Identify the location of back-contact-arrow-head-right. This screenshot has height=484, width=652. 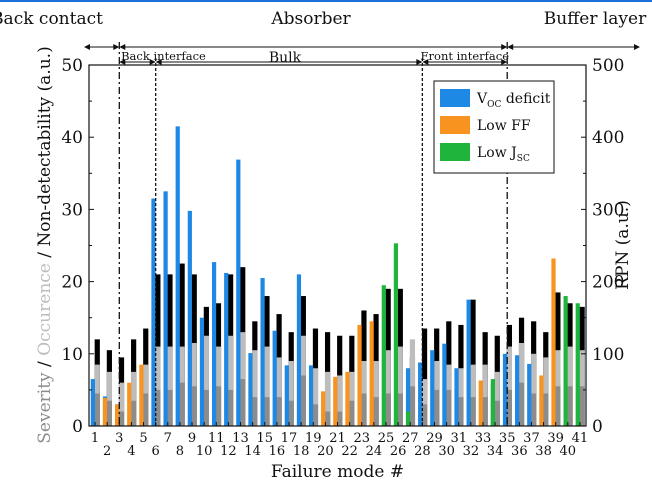
(116, 47).